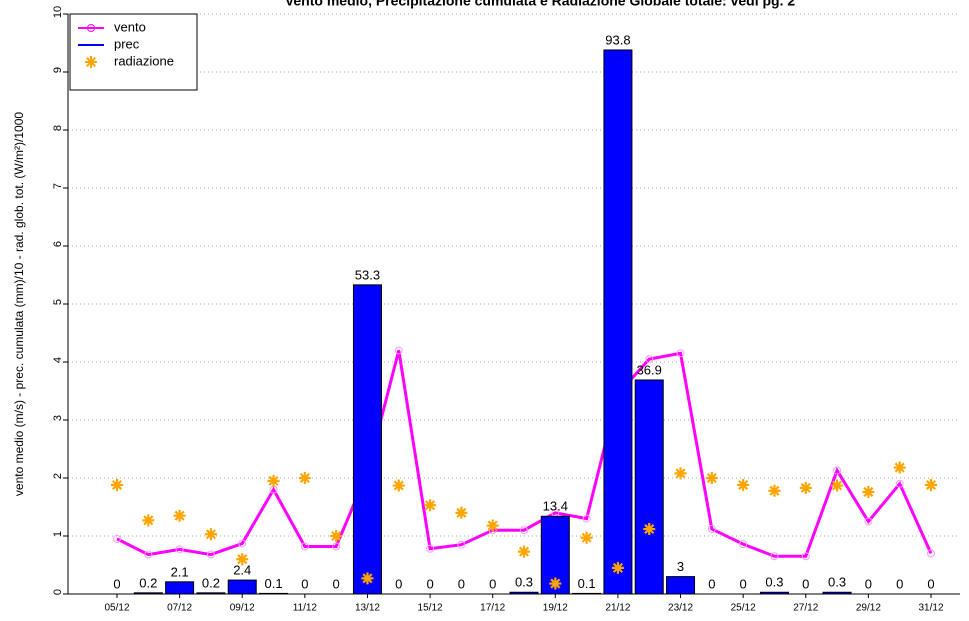  What do you see at coordinates (430, 608) in the screenshot?
I see `x-tick-label: 15/12` at bounding box center [430, 608].